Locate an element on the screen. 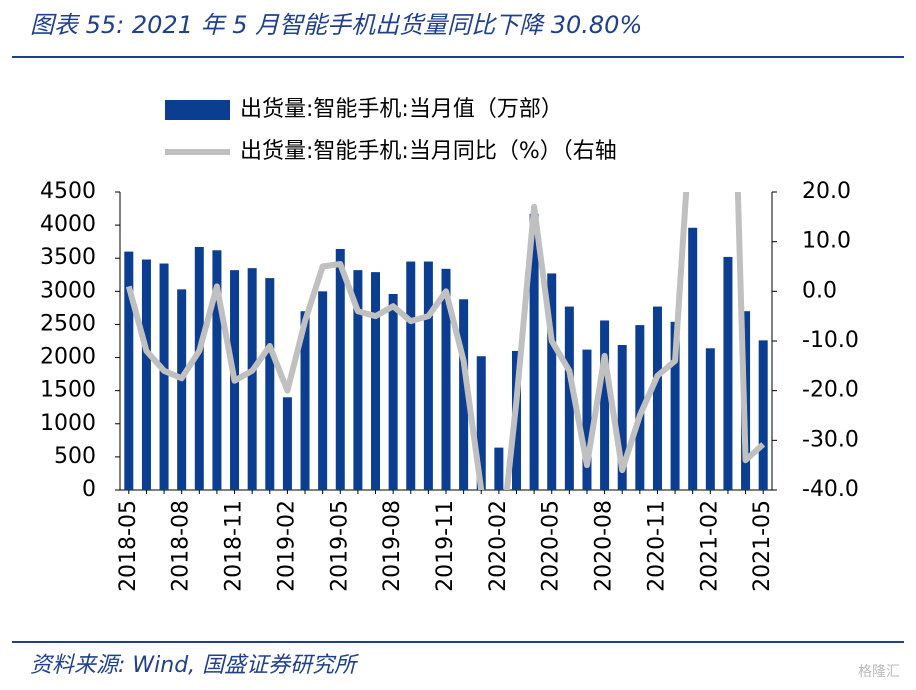 This screenshot has width=916, height=690. y-tick-label: 3000 is located at coordinates (68, 290).